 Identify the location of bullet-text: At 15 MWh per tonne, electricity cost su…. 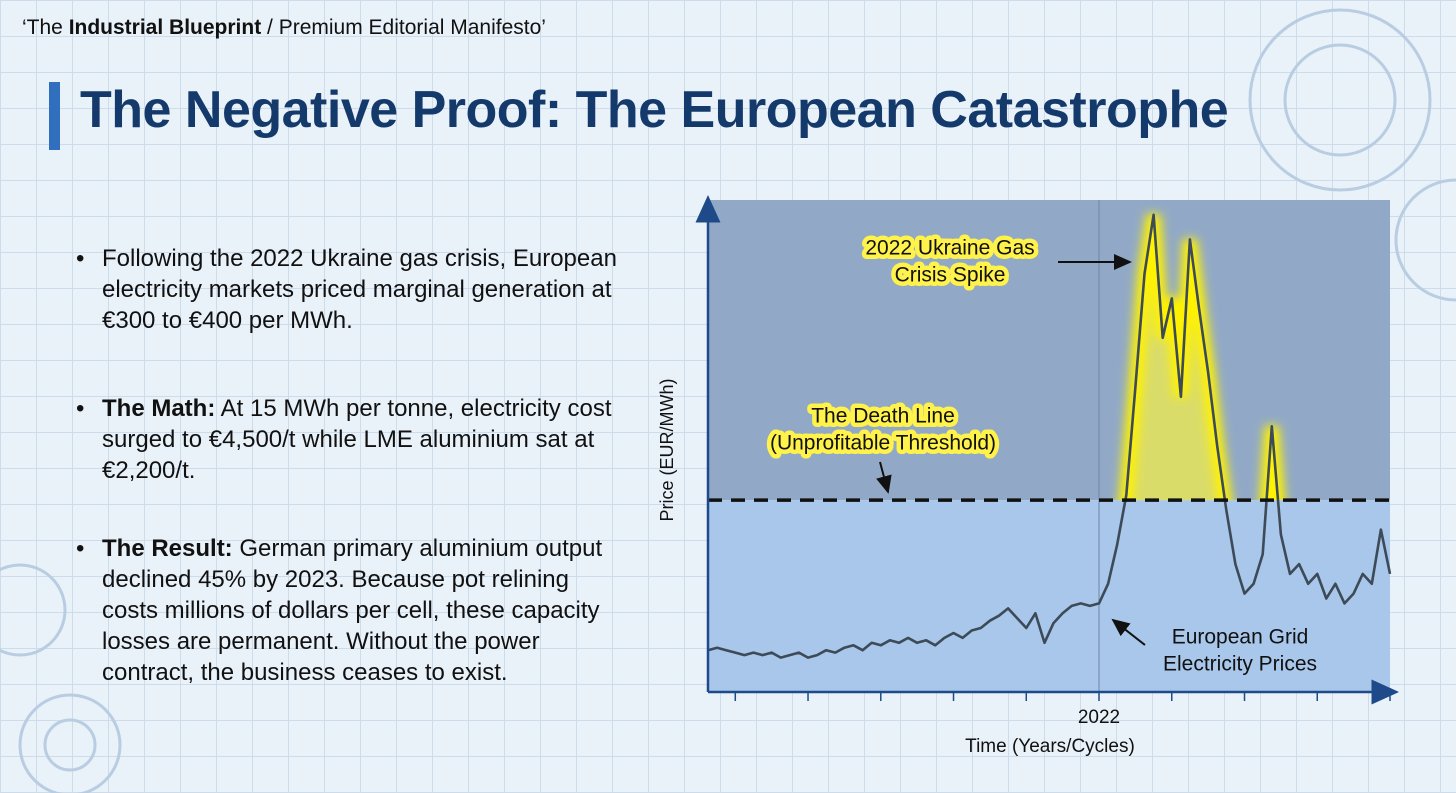
(357, 439).